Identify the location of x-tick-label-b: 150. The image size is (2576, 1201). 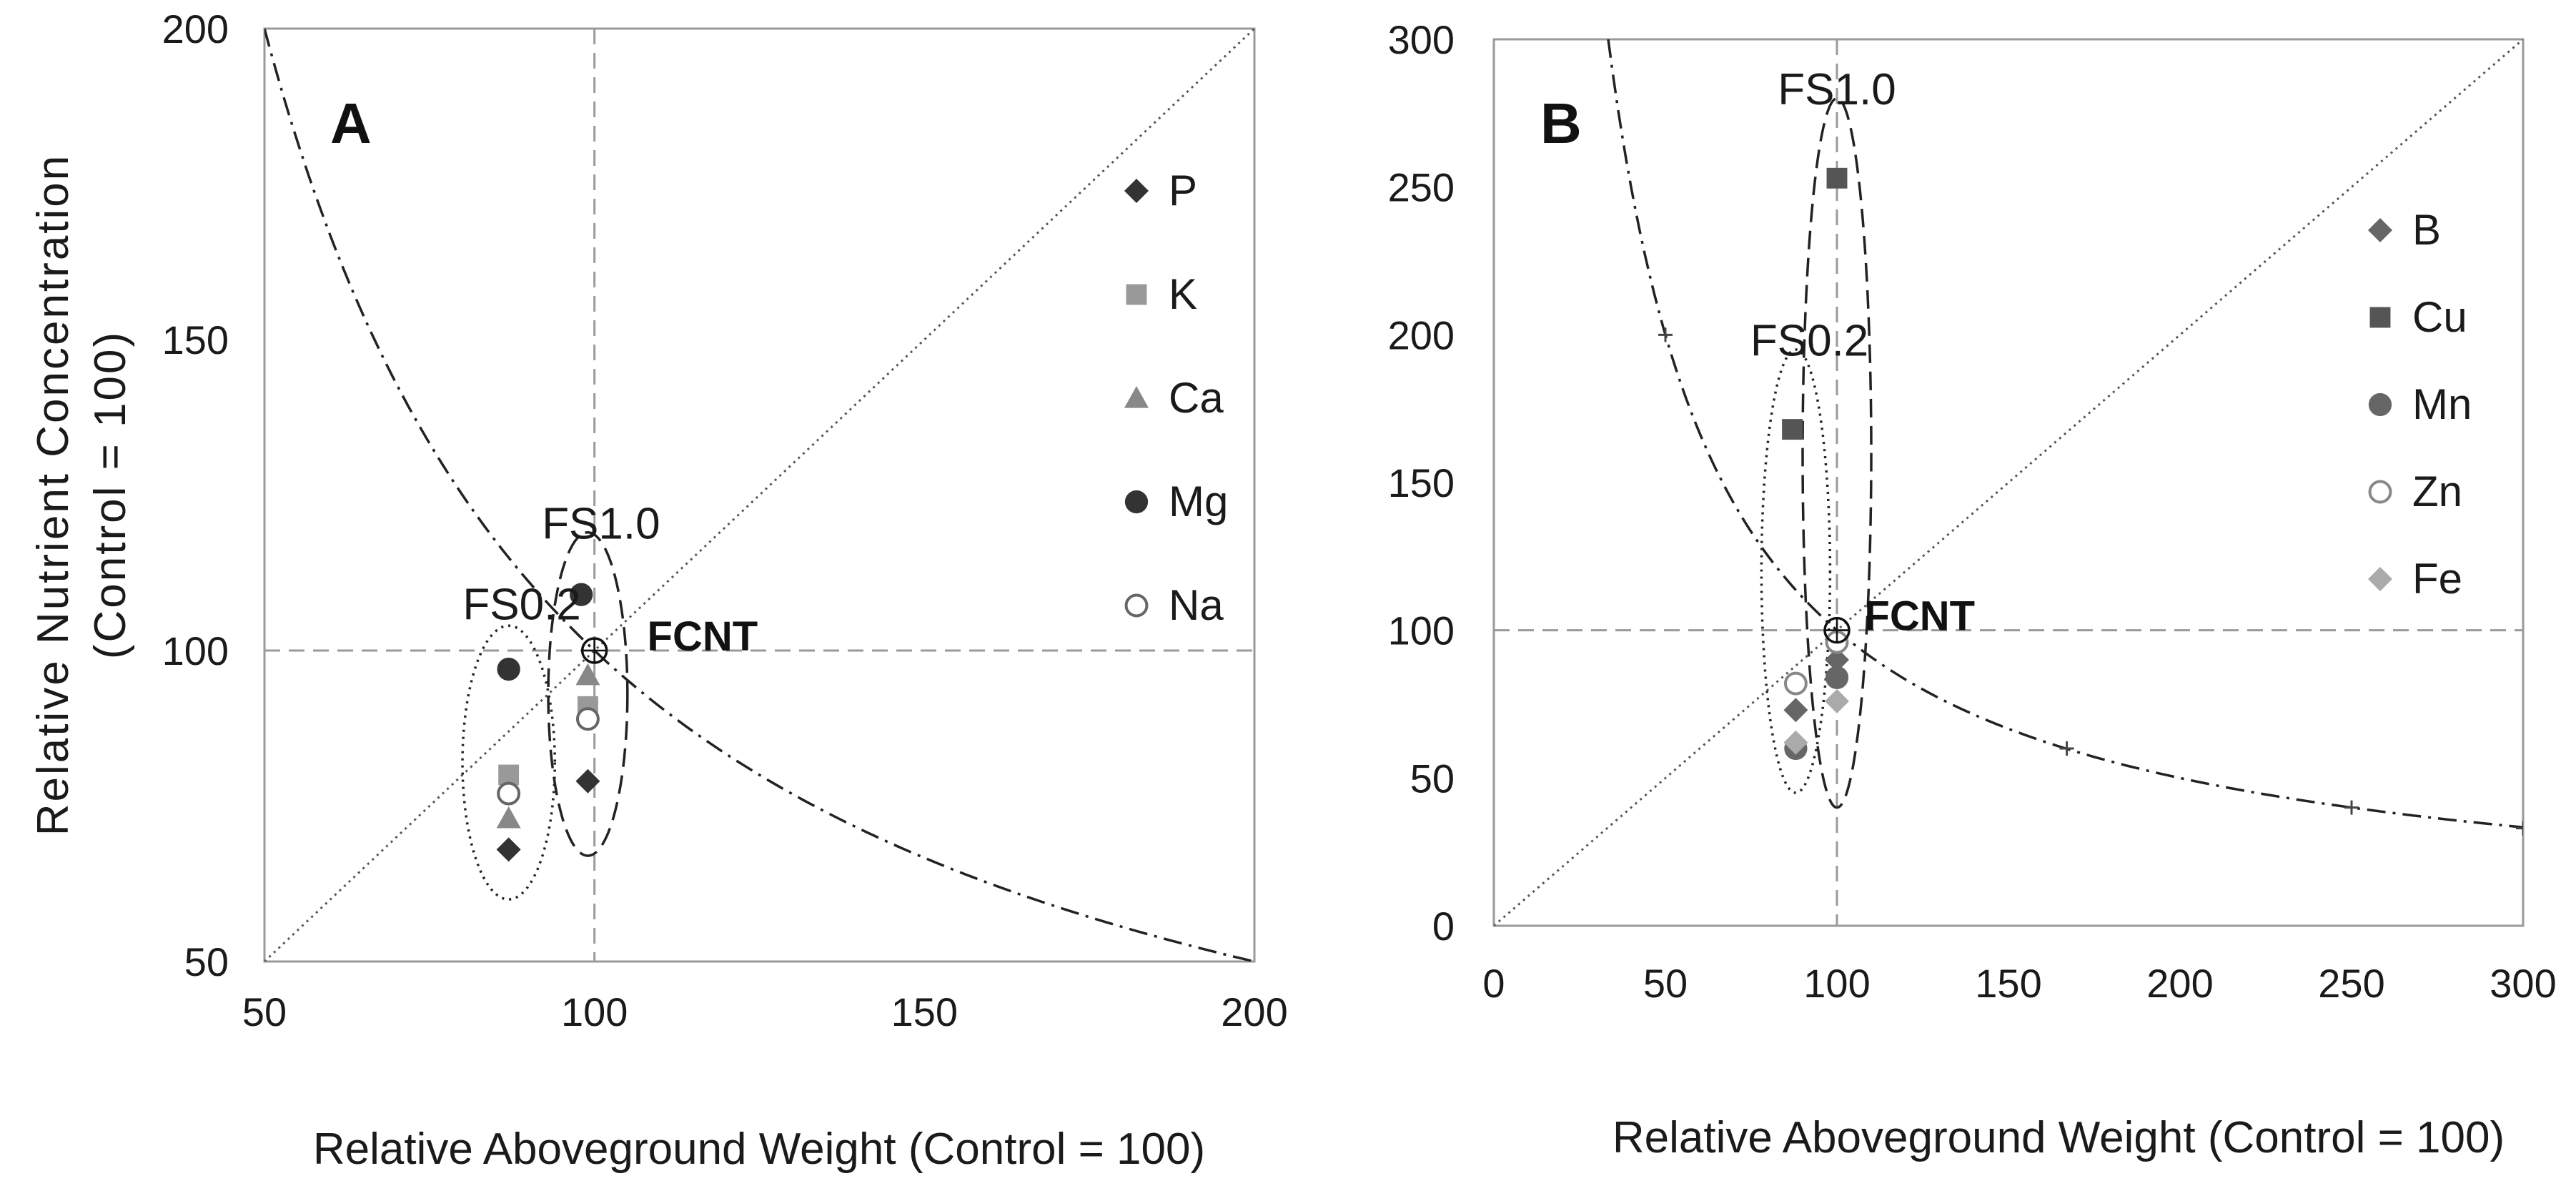
(2008, 983).